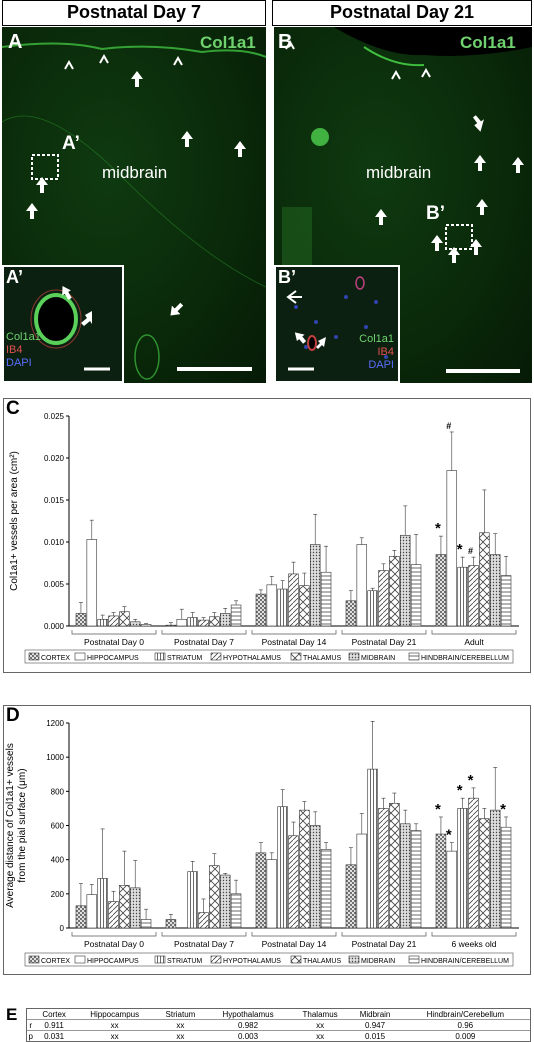  I want to click on legend-label: THALAMUS, so click(322, 961).